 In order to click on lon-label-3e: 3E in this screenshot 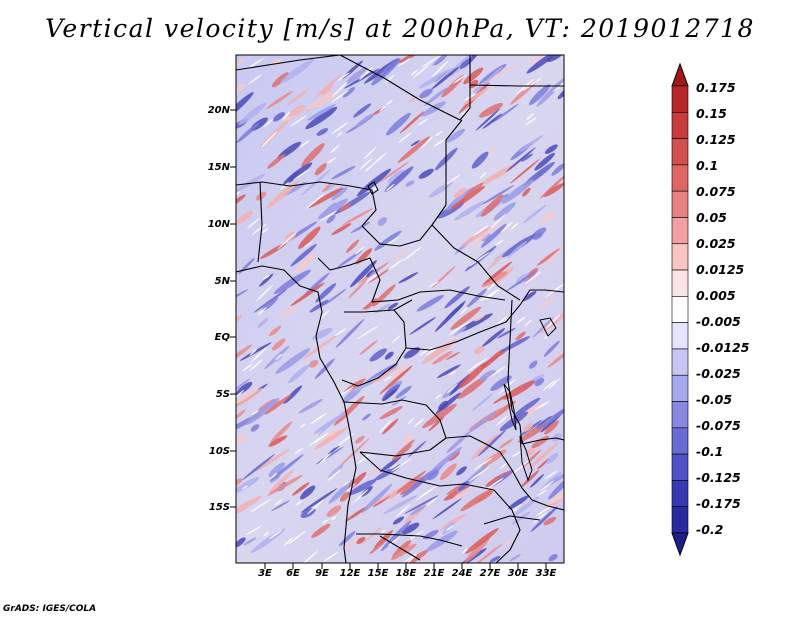, I will do `click(265, 573)`.